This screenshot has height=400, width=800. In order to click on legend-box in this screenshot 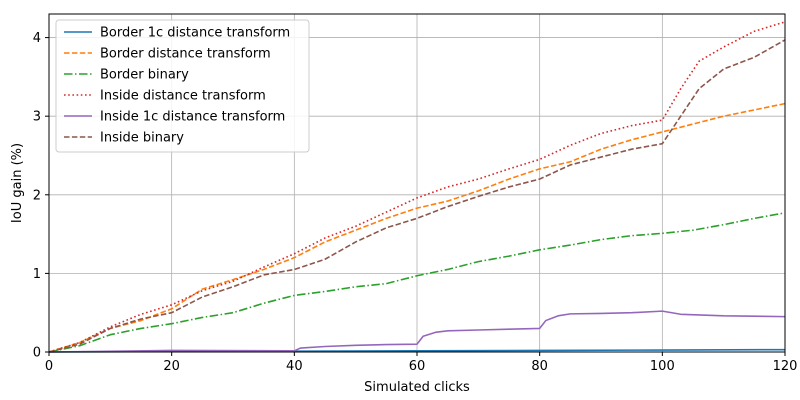, I will do `click(182, 86)`.